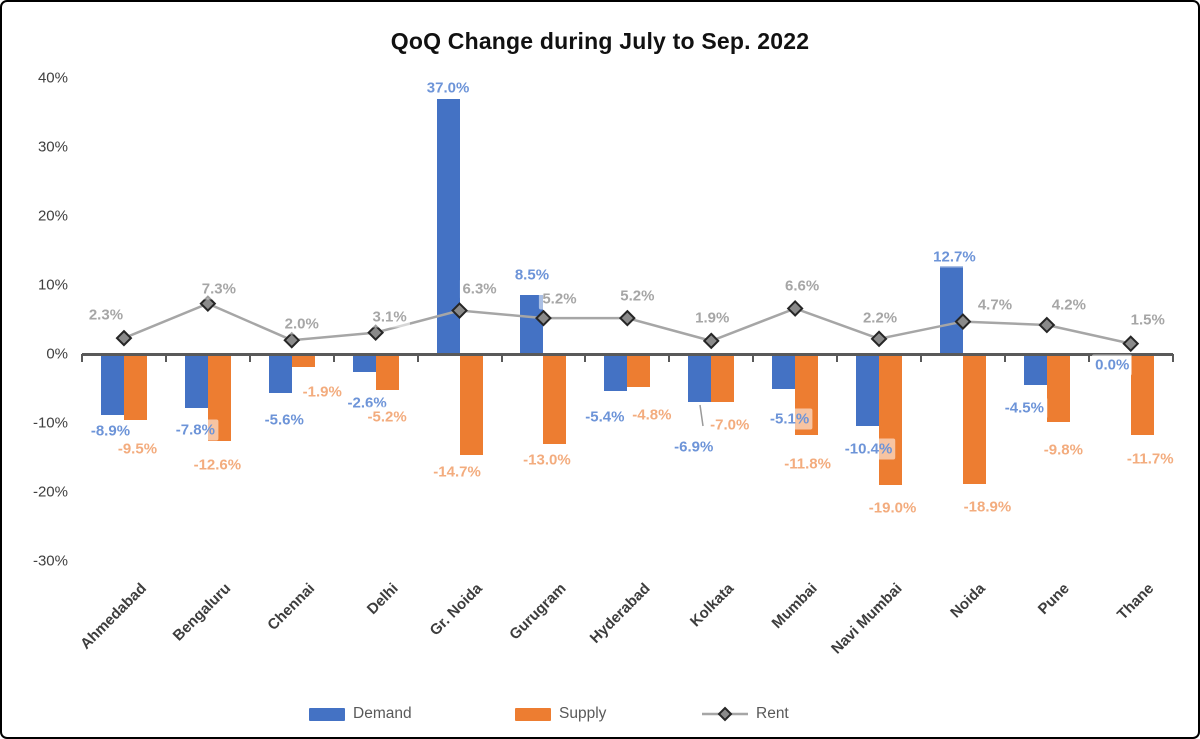  Describe the element at coordinates (459, 310) in the screenshot. I see `rent-marker-Gr. Noida` at that location.